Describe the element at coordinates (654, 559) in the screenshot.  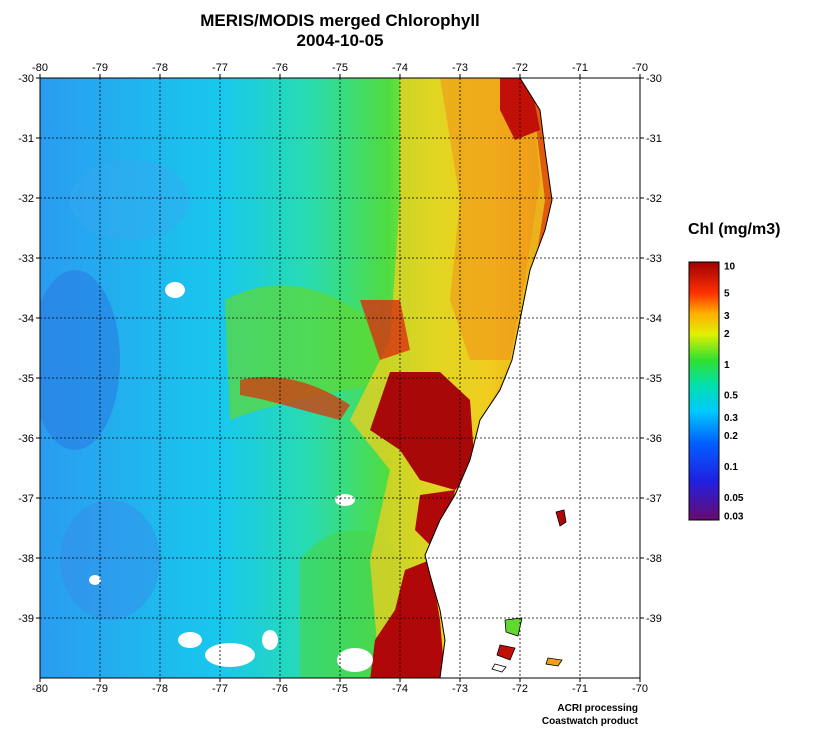
I see `lat-tick-label-right: -38` at that location.